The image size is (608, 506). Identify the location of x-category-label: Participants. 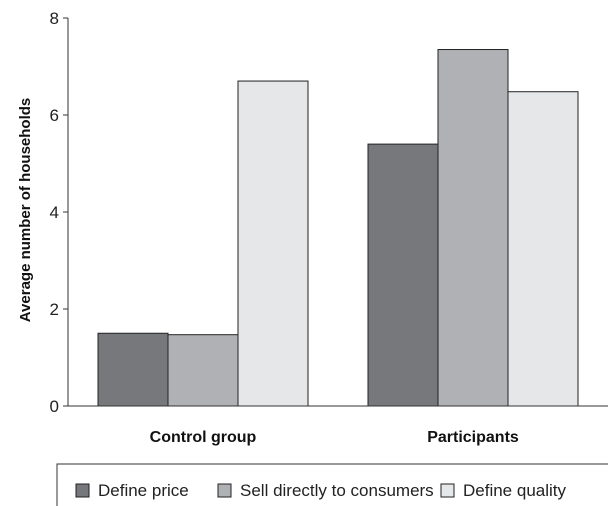
(473, 437).